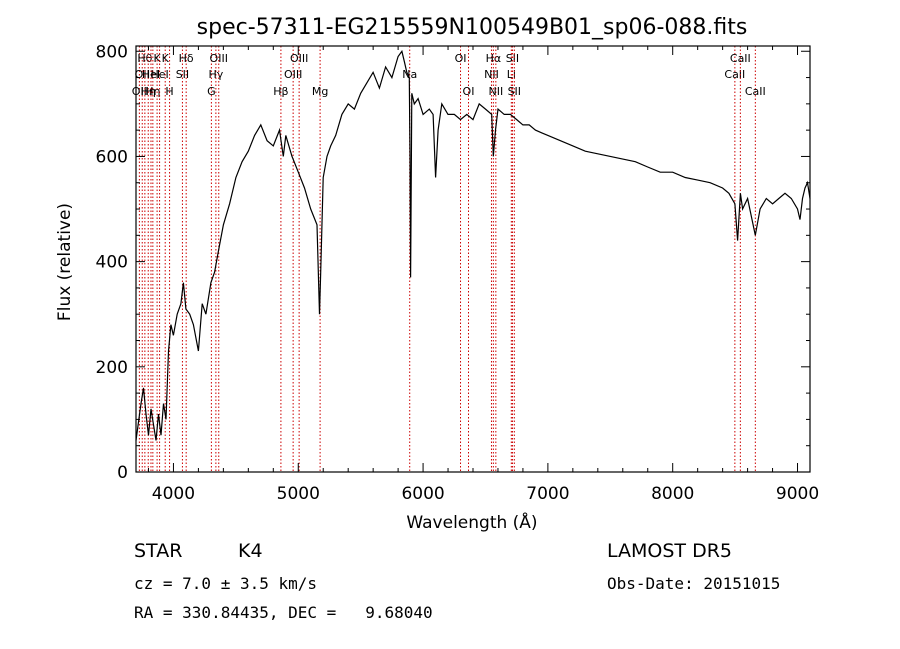 The image size is (900, 649). What do you see at coordinates (494, 58) in the screenshot?
I see `line-marker-label: Hα` at bounding box center [494, 58].